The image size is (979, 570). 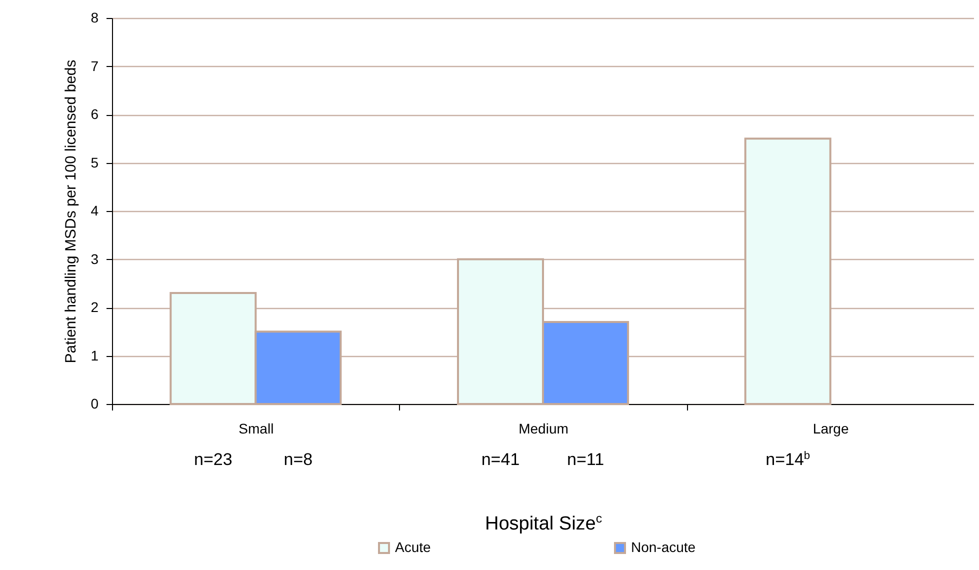 I want to click on text: n=23, so click(x=213, y=459).